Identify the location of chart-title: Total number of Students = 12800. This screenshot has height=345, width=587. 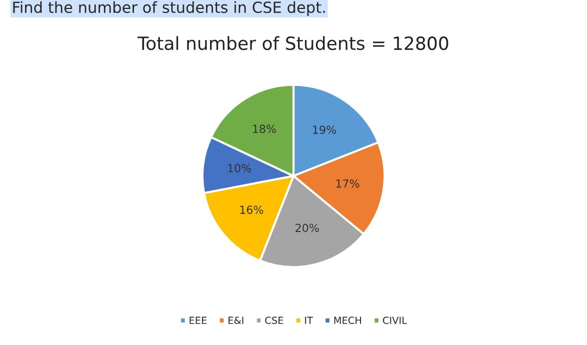
(293, 43).